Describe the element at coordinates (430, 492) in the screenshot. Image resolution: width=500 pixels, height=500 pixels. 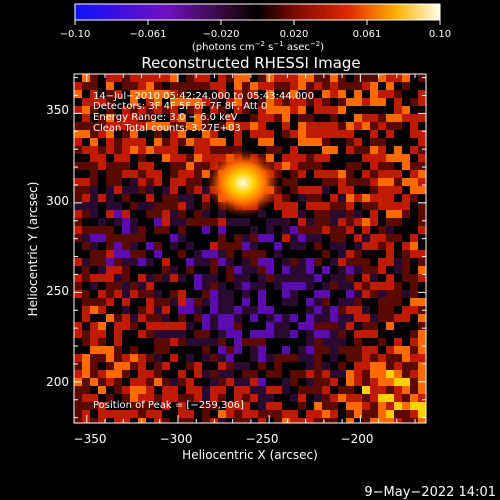
I see `footer-date: 9−May−2022 14:01` at that location.